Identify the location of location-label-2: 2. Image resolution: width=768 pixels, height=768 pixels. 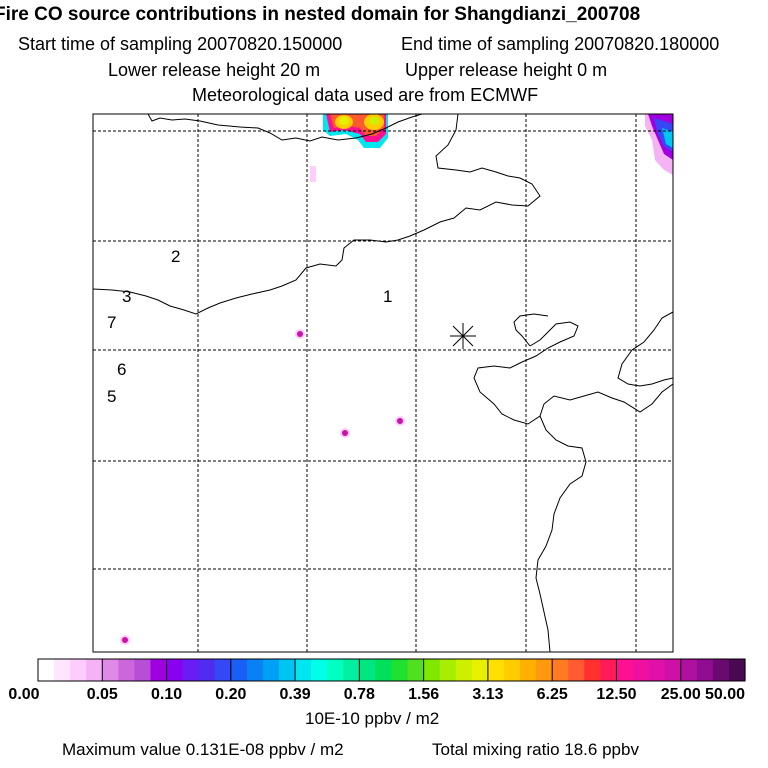
(175, 256).